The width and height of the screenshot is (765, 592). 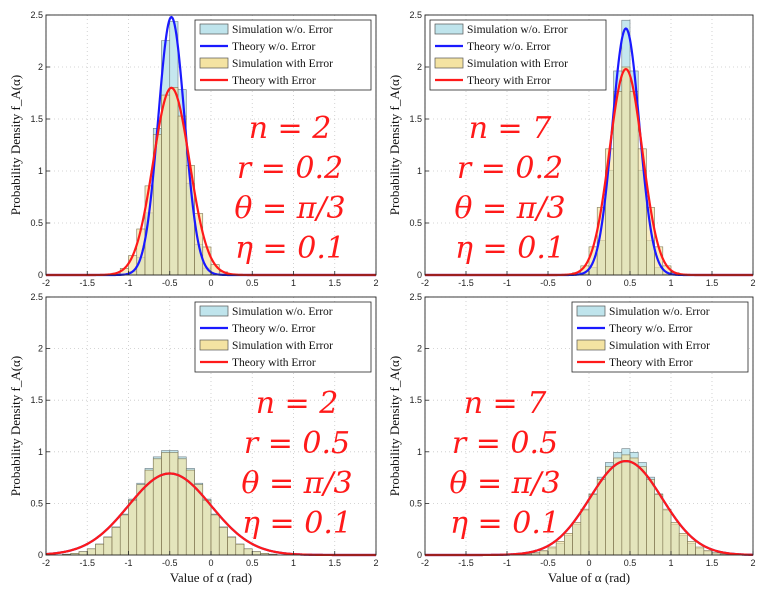 I want to click on parameter-annotation: n = 2 r = 0.2 θ = π/3 η = 0.1, so click(x=289, y=188).